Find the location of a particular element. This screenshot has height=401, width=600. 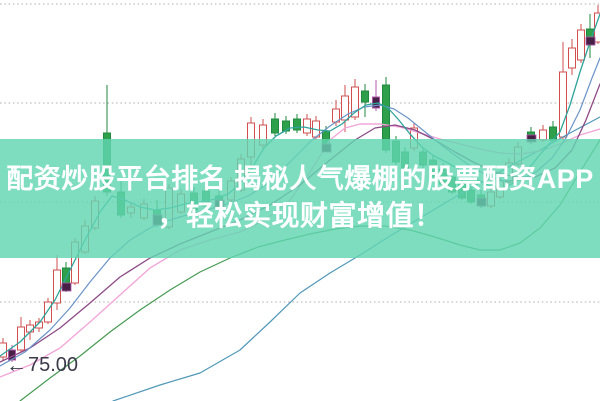

price-marker: ← 75.00 is located at coordinates (42, 365).